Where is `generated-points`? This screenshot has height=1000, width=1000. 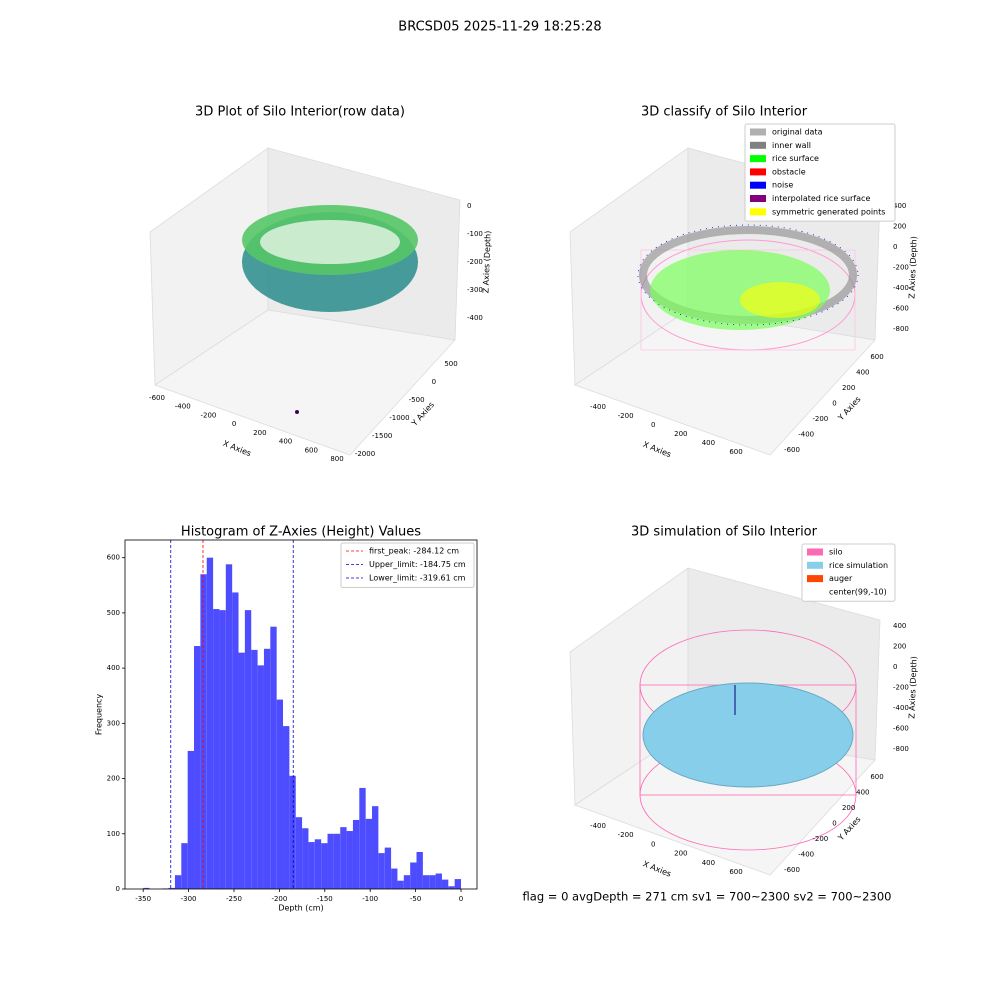 generated-points is located at coordinates (780, 300).